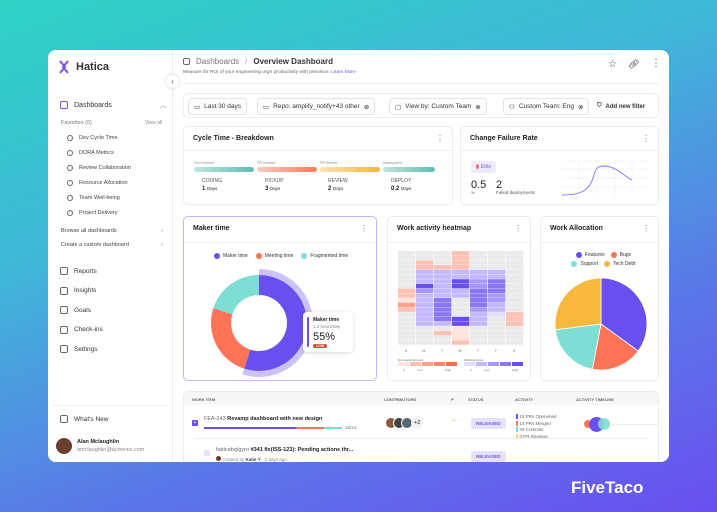 The height and width of the screenshot is (512, 717). What do you see at coordinates (112, 231) in the screenshot?
I see `browse-dashboards: Browse all dashboards ›` at bounding box center [112, 231].